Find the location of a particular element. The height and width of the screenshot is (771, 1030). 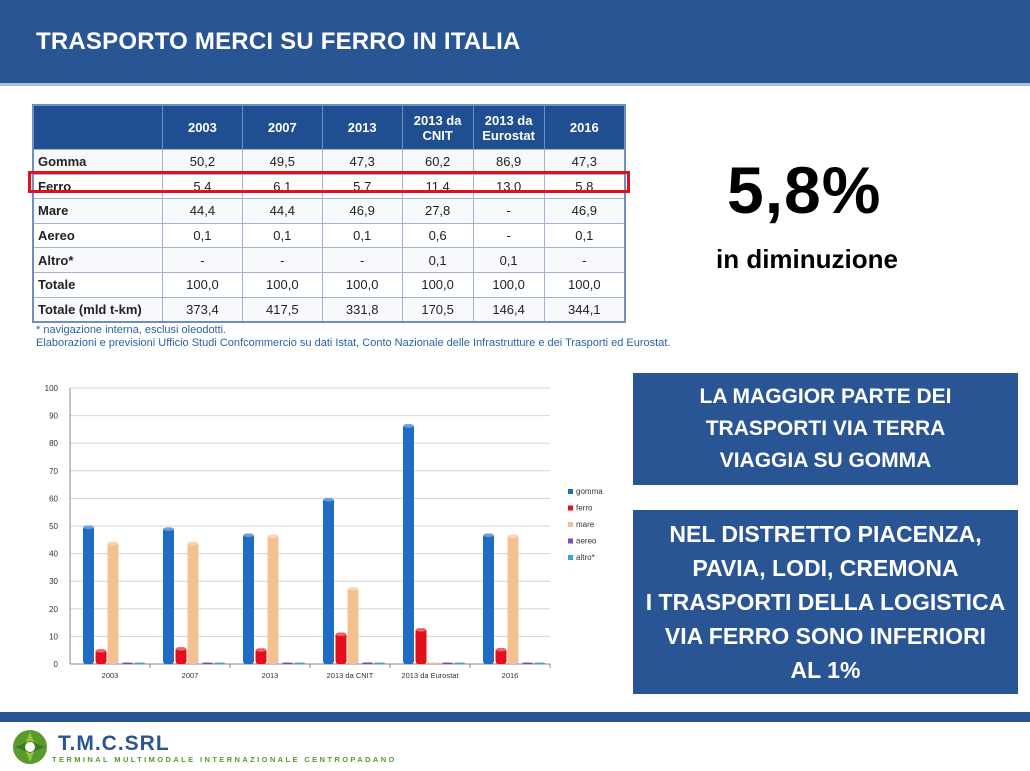

y-tick-label: 30 is located at coordinates (53, 581).